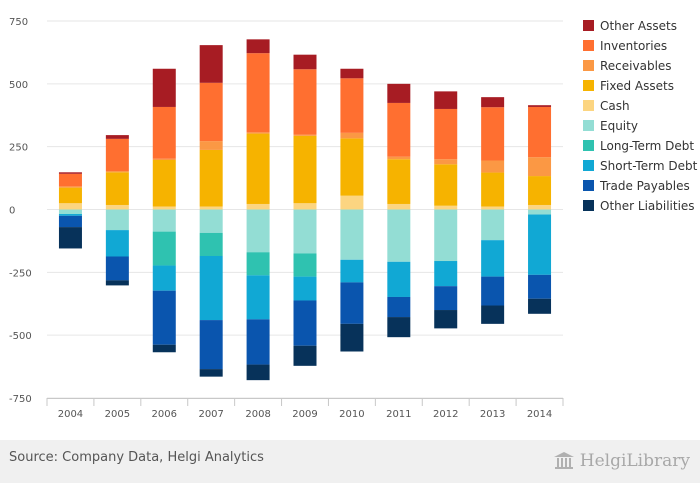 The width and height of the screenshot is (700, 483). Describe the element at coordinates (398, 414) in the screenshot. I see `x-tick-label: 2011` at that location.